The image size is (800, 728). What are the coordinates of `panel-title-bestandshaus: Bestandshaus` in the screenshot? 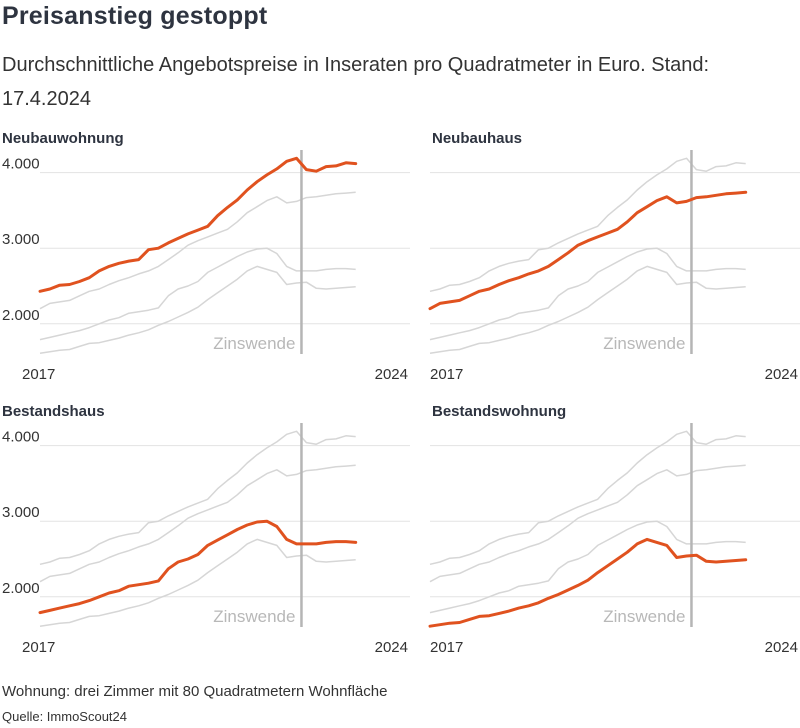 It's located at (53, 411).